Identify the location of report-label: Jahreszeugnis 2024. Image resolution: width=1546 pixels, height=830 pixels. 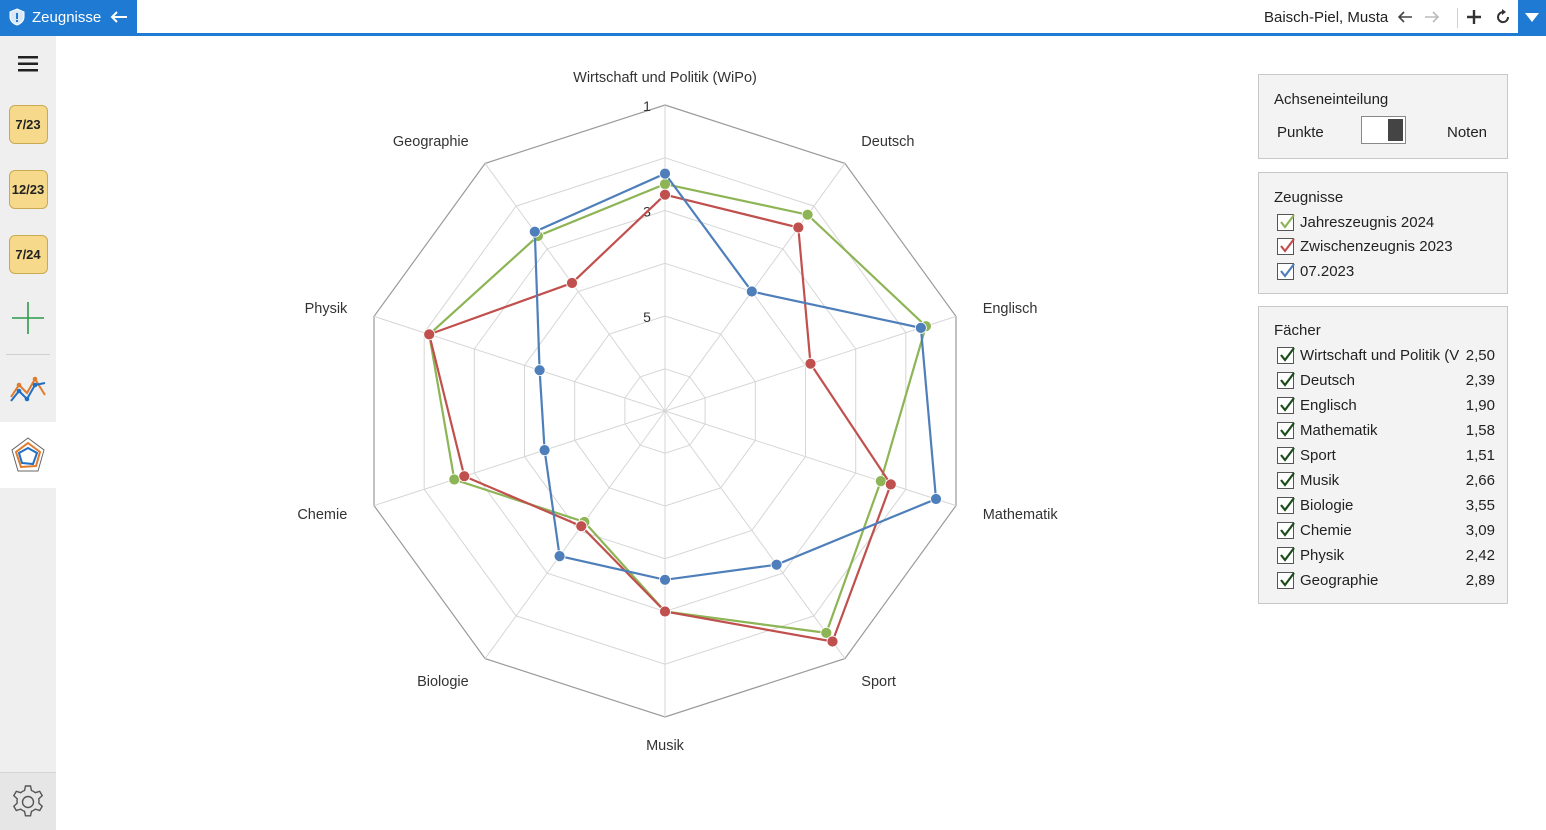
(1367, 222).